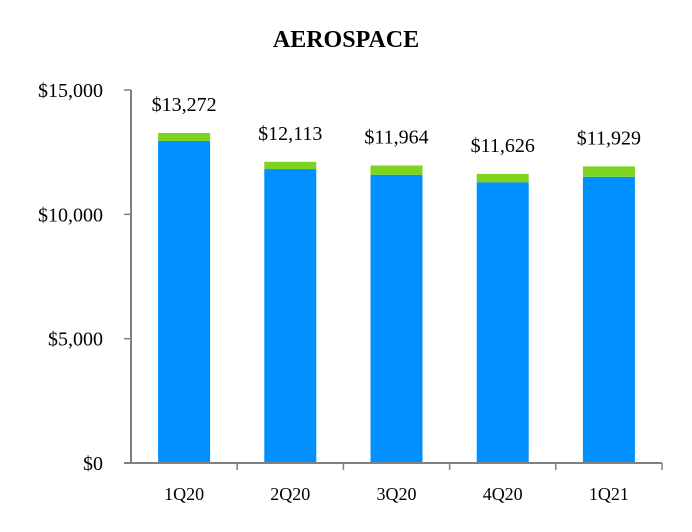 The width and height of the screenshot is (692, 532). Describe the element at coordinates (70, 277) in the screenshot. I see `y-tick-labels-layer: $0 $5,000 $10,000 $15,000` at that location.